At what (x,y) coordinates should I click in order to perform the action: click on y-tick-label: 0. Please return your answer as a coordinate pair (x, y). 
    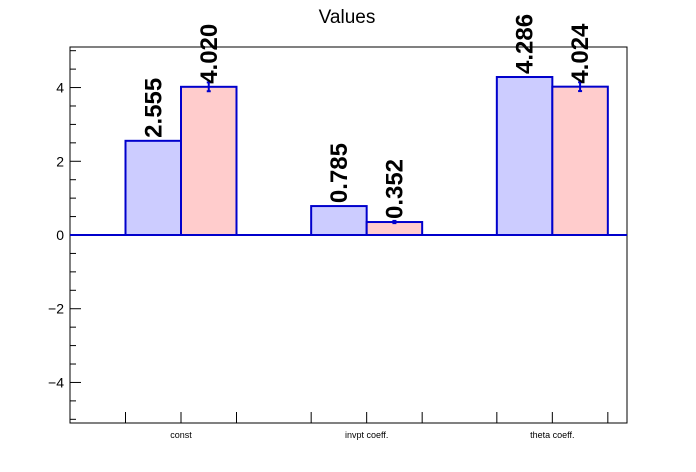
    Looking at the image, I should click on (60, 235).